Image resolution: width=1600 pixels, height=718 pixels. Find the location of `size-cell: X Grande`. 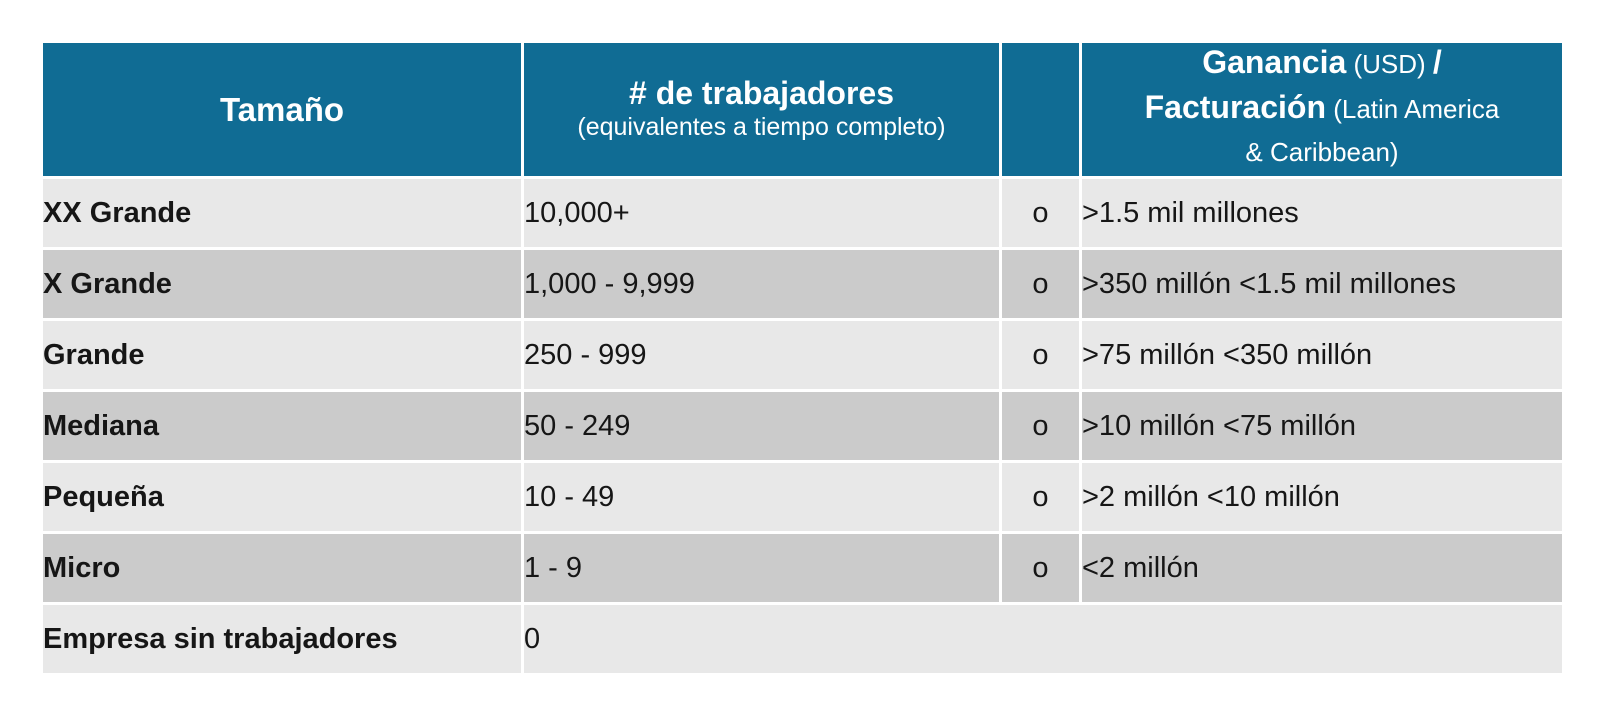

size-cell: X Grande is located at coordinates (282, 284).